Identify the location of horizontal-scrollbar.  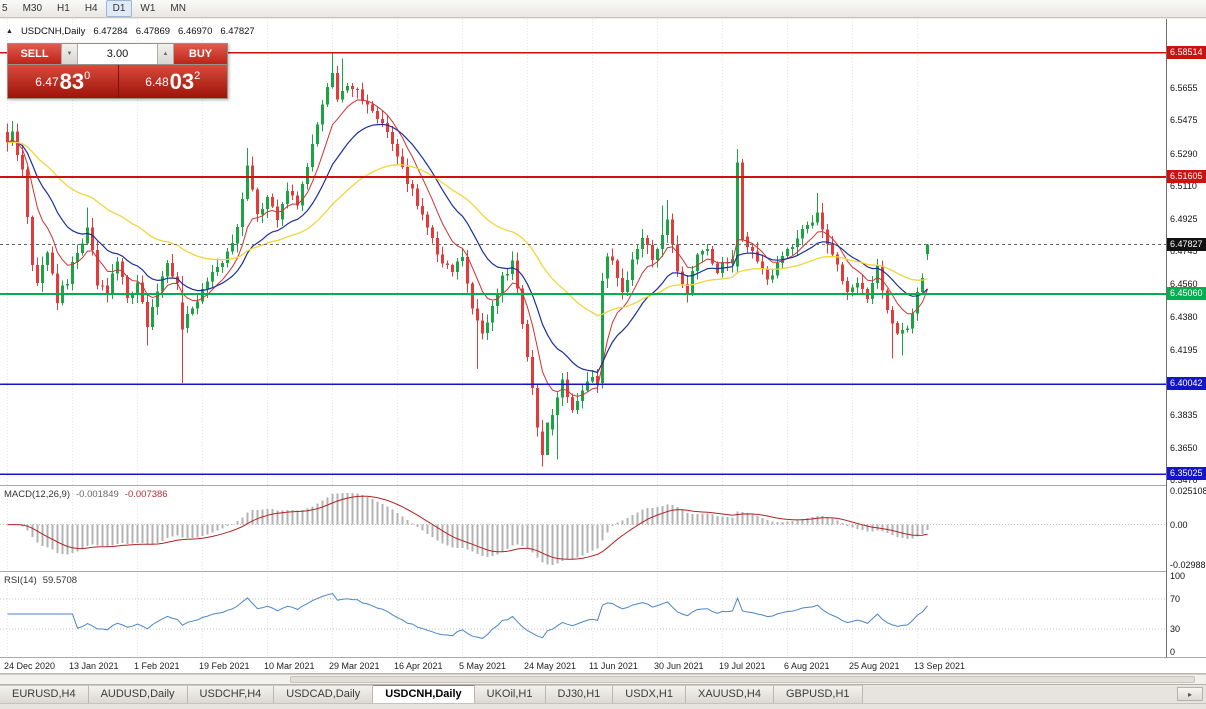
(603, 679).